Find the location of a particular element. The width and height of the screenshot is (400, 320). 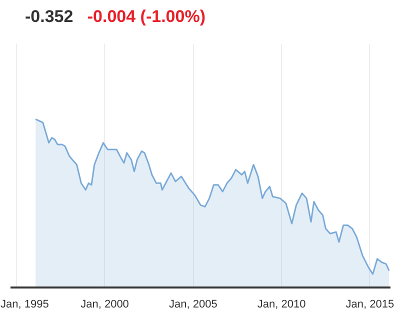

chart-subtitle: -0.004 (-1.00%) is located at coordinates (146, 16).